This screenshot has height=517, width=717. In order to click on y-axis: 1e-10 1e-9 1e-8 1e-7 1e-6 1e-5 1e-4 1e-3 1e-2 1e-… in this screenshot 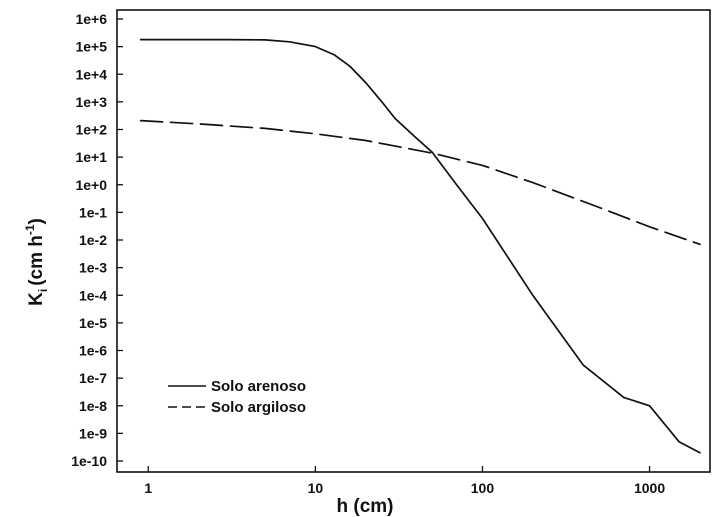, I will do `click(97, 240)`.